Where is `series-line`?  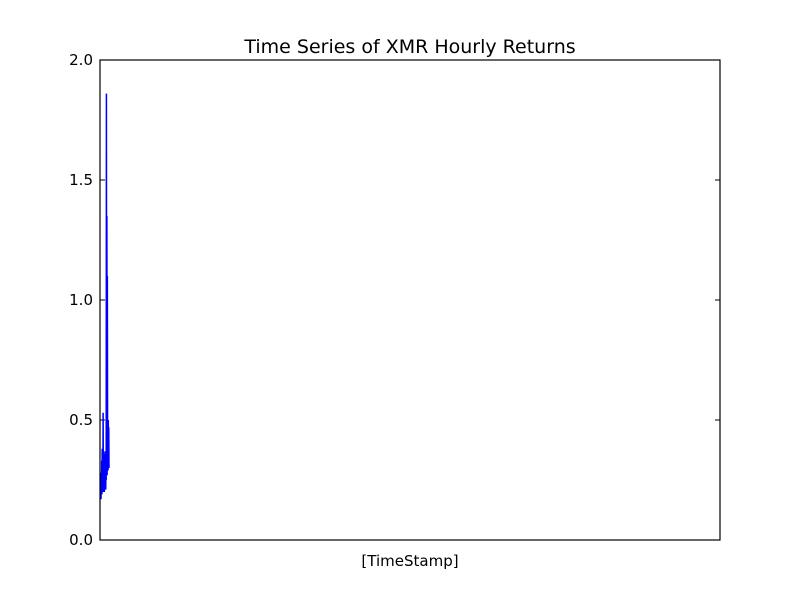 series-line is located at coordinates (105, 296).